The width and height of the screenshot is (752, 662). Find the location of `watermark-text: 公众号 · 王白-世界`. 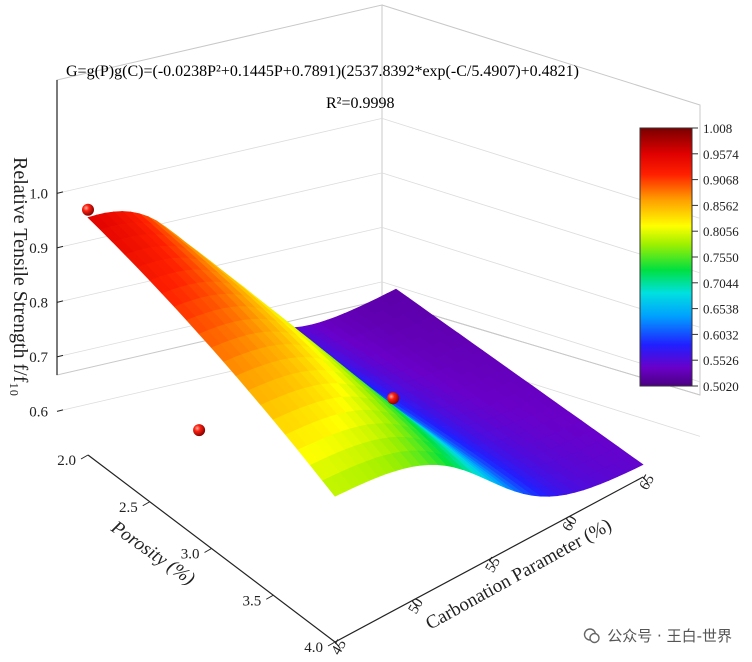

watermark-text: 公众号 · 王白-世界 is located at coordinates (669, 636).